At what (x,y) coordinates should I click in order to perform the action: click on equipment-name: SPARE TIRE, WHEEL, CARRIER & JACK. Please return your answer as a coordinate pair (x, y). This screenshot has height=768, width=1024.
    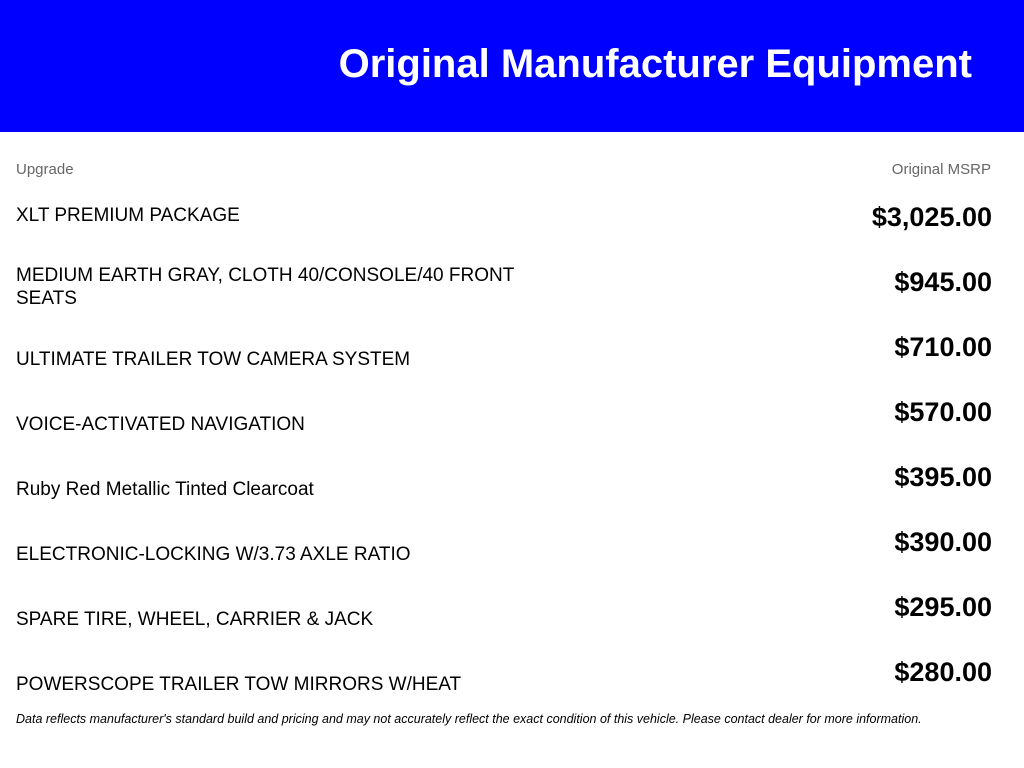
    Looking at the image, I should click on (195, 619).